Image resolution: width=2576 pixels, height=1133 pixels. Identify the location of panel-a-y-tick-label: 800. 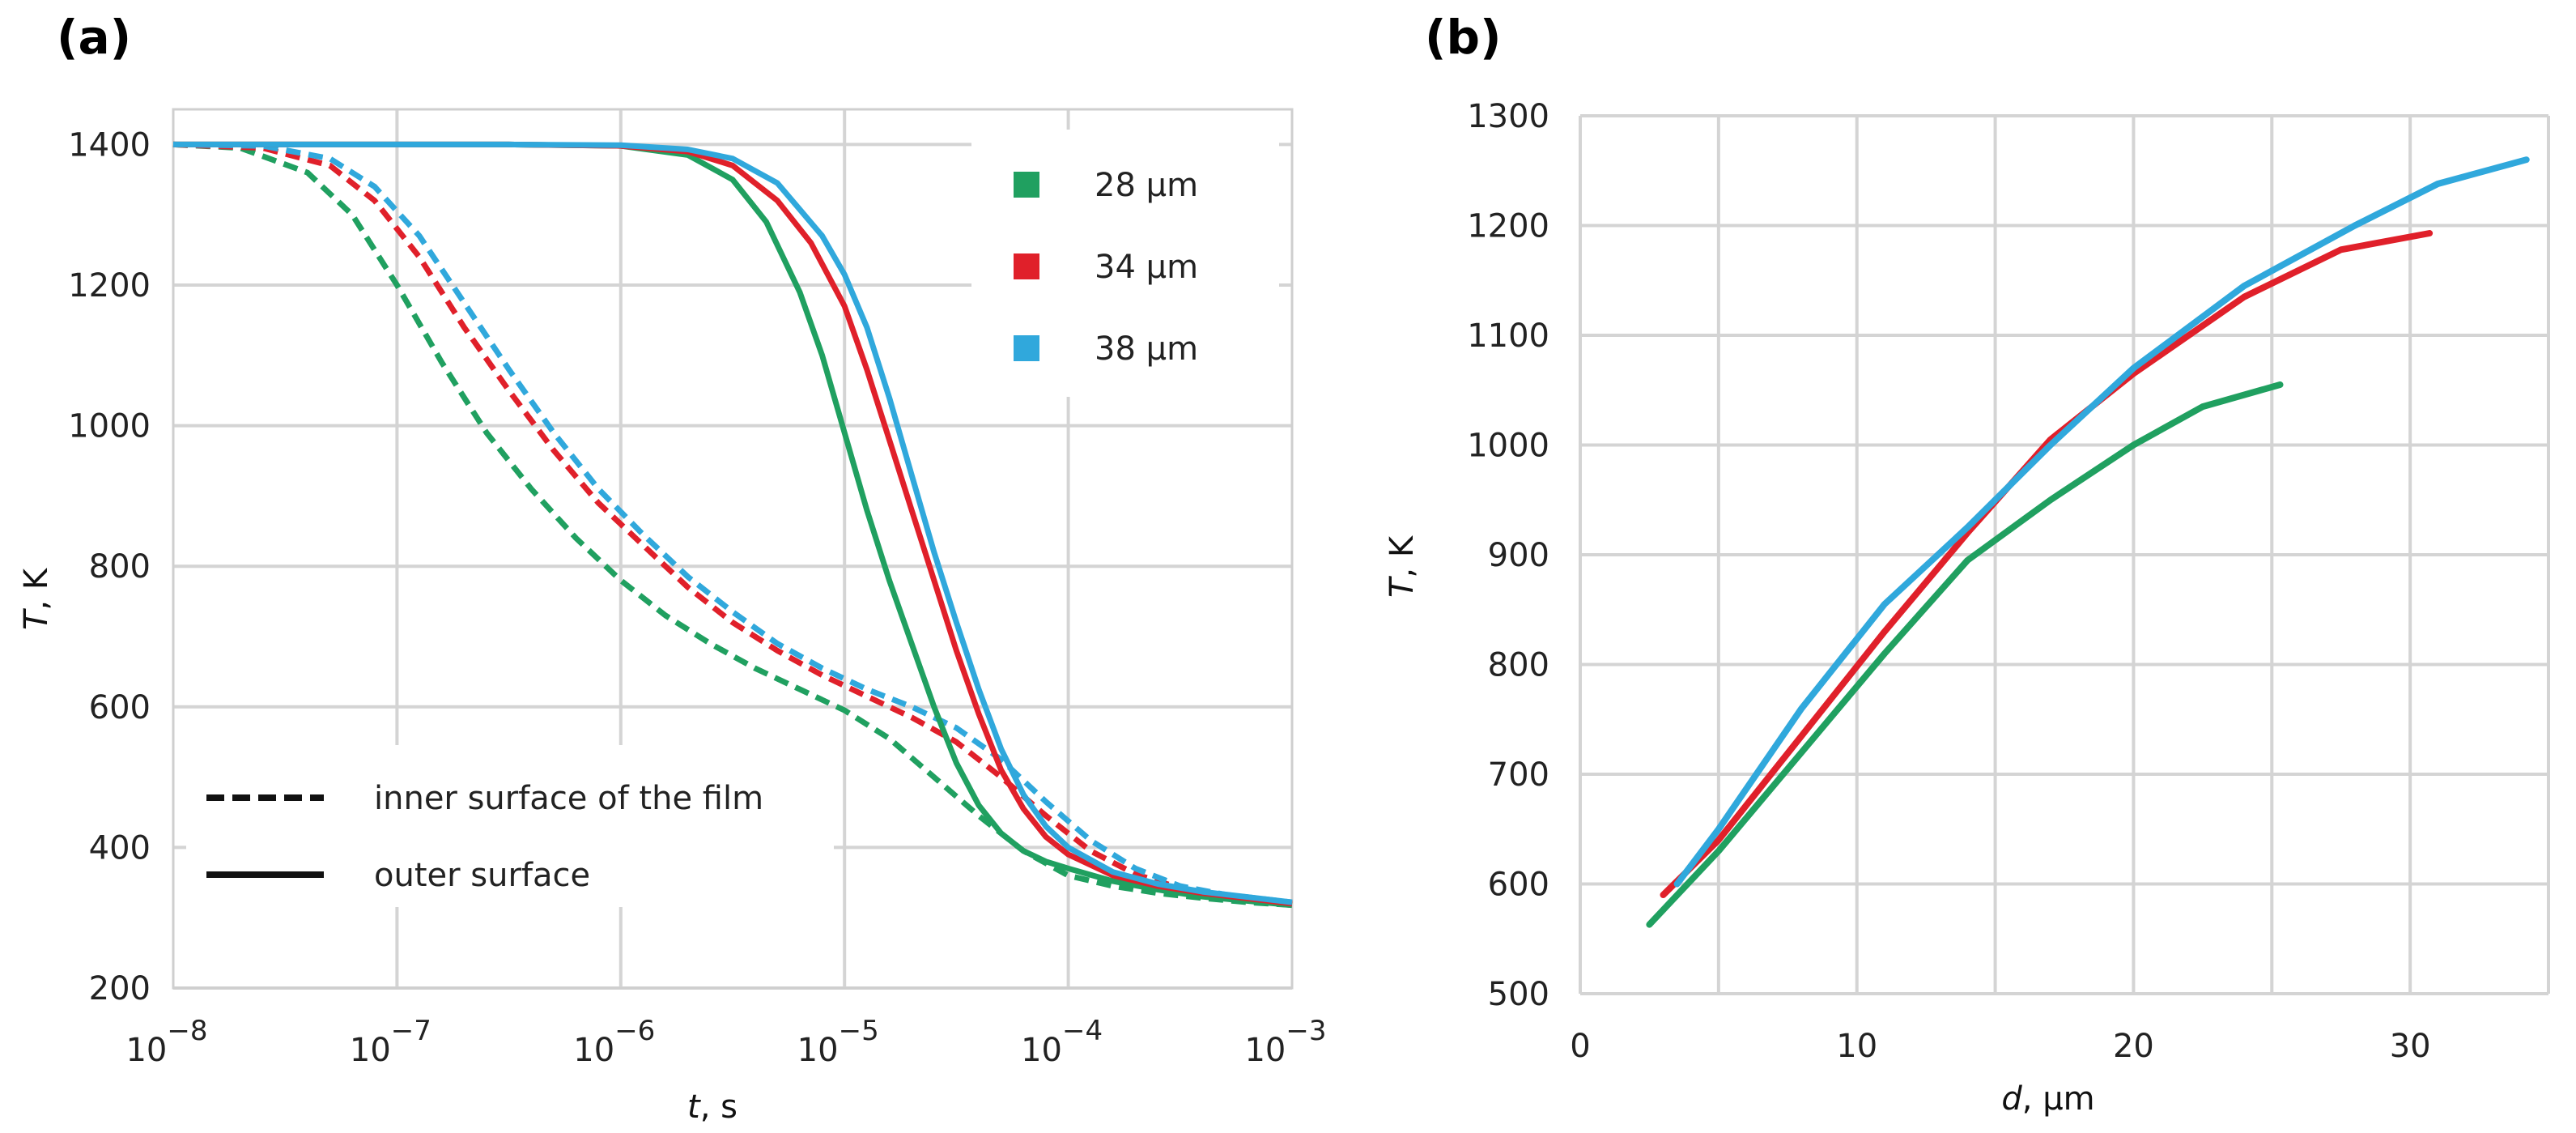
(120, 567).